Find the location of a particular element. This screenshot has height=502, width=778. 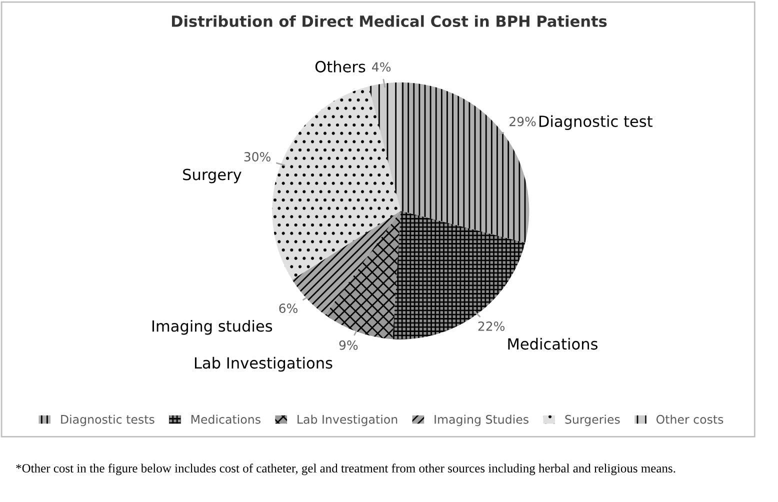

data-label: 29% is located at coordinates (523, 121).